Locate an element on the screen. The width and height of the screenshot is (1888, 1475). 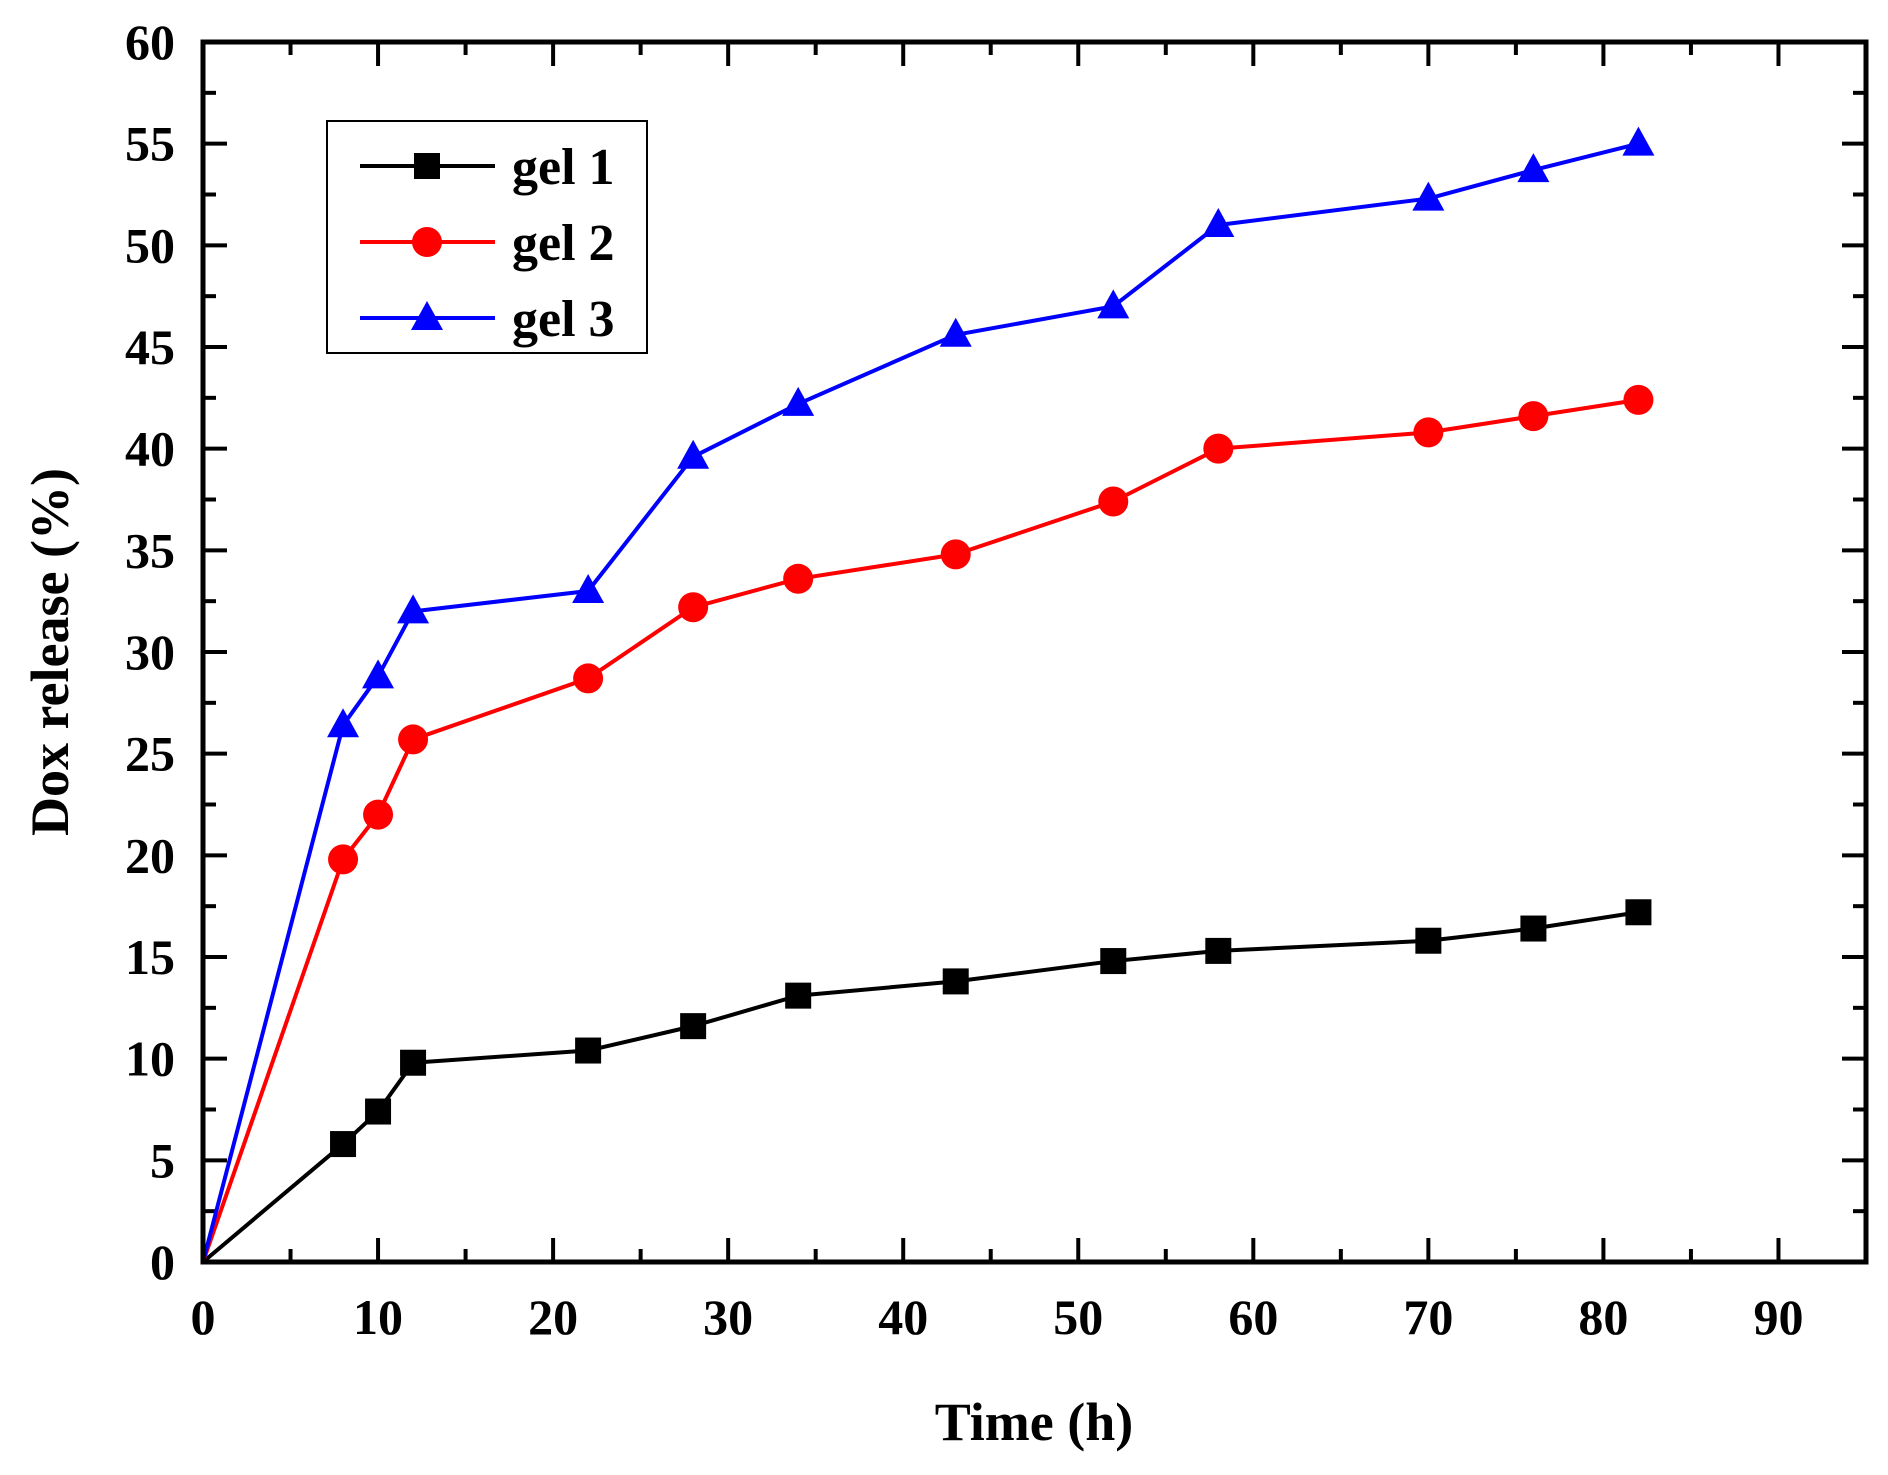
x-tick-label: 90 is located at coordinates (1778, 1317).